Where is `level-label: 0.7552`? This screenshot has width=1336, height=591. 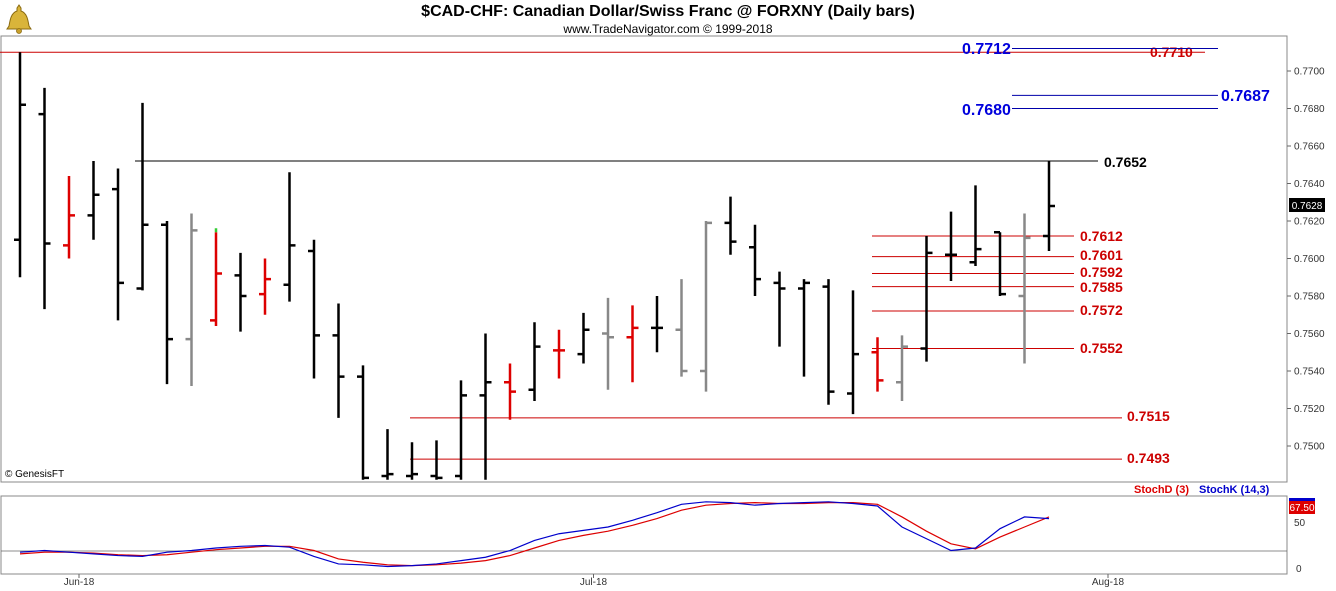
level-label: 0.7552 is located at coordinates (1101, 348).